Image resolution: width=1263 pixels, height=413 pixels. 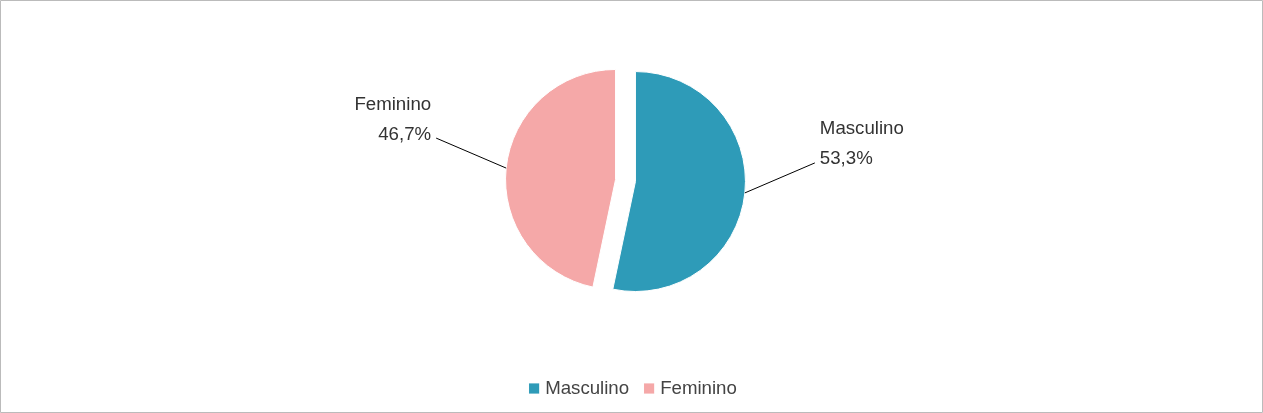 What do you see at coordinates (393, 103) in the screenshot?
I see `slice-label: Feminino` at bounding box center [393, 103].